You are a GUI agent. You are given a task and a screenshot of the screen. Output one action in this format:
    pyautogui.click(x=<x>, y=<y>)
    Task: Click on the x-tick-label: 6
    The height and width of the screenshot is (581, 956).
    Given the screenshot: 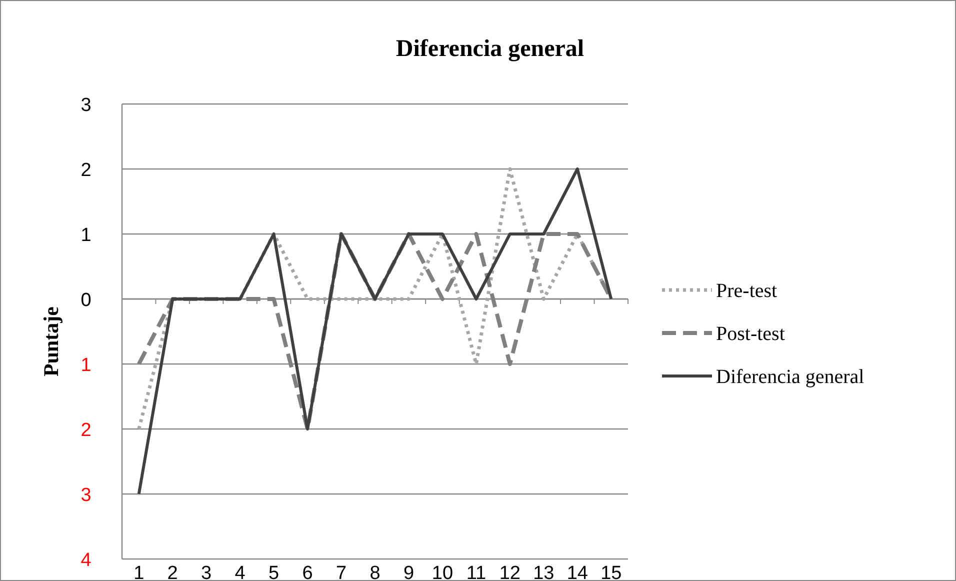 What is the action you would take?
    pyautogui.click(x=307, y=572)
    